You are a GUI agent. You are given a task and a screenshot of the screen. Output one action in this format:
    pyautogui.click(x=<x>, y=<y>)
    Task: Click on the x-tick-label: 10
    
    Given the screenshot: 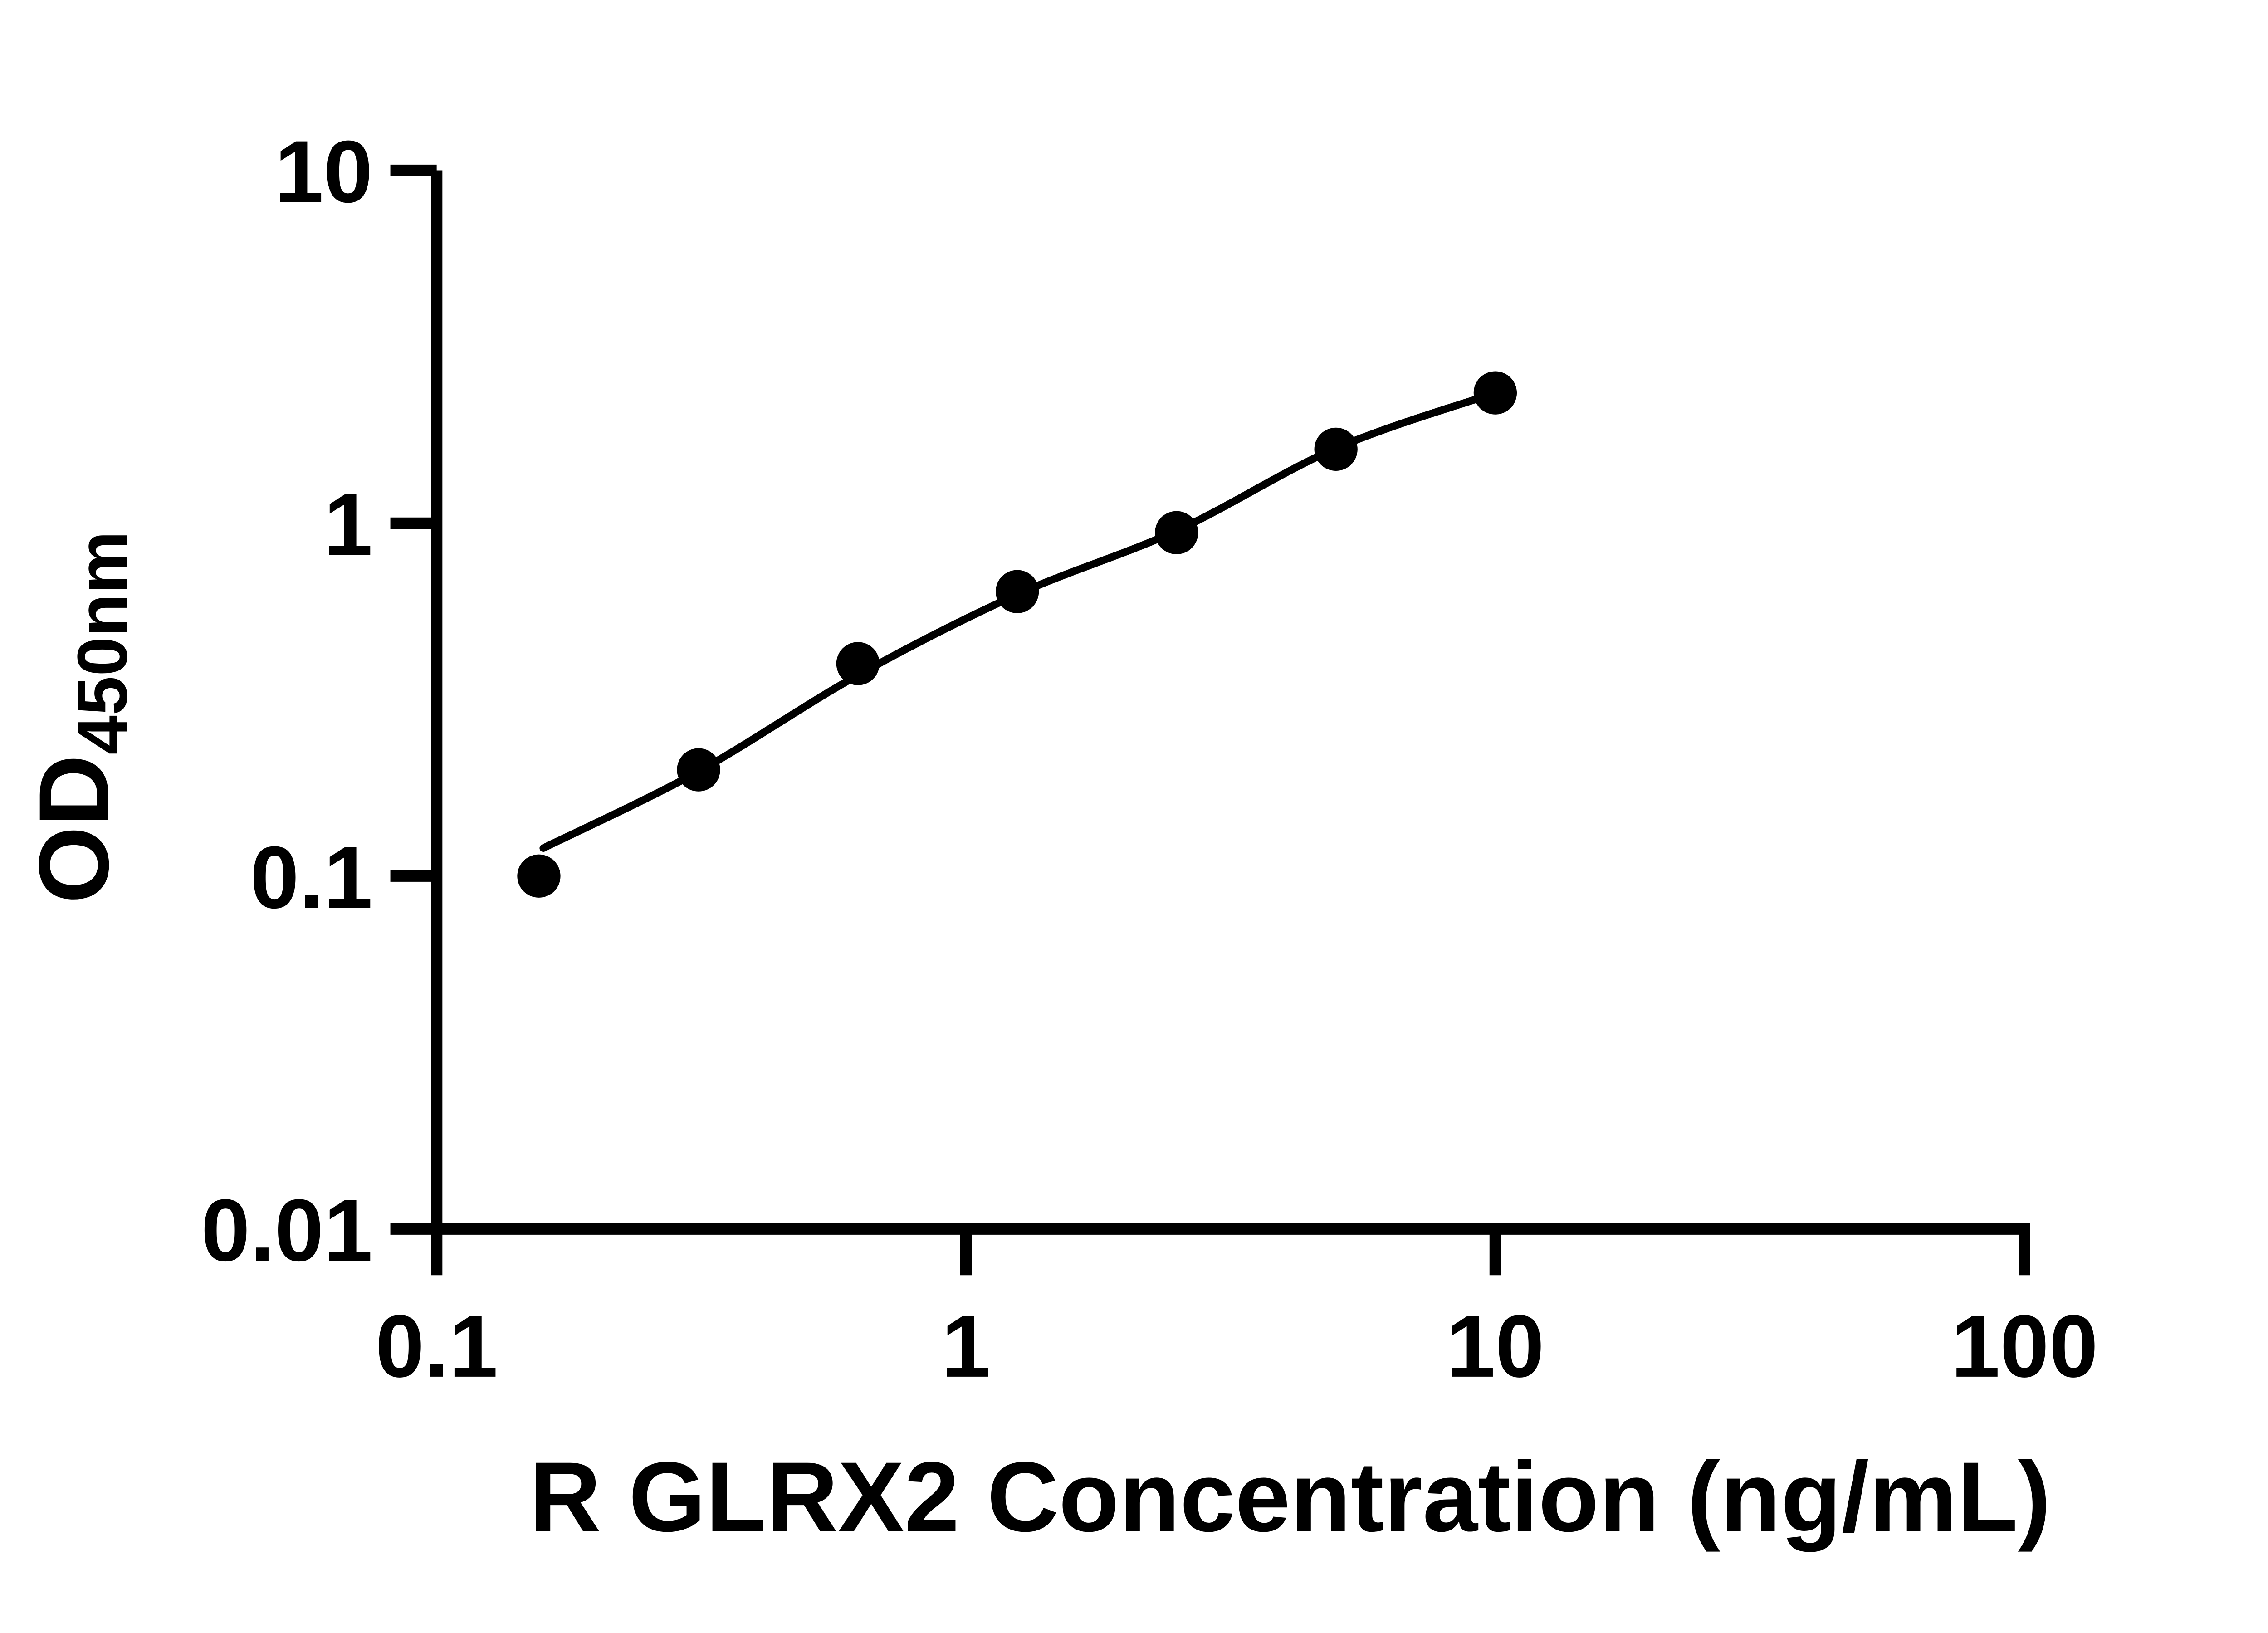 What is the action you would take?
    pyautogui.click(x=1495, y=1346)
    